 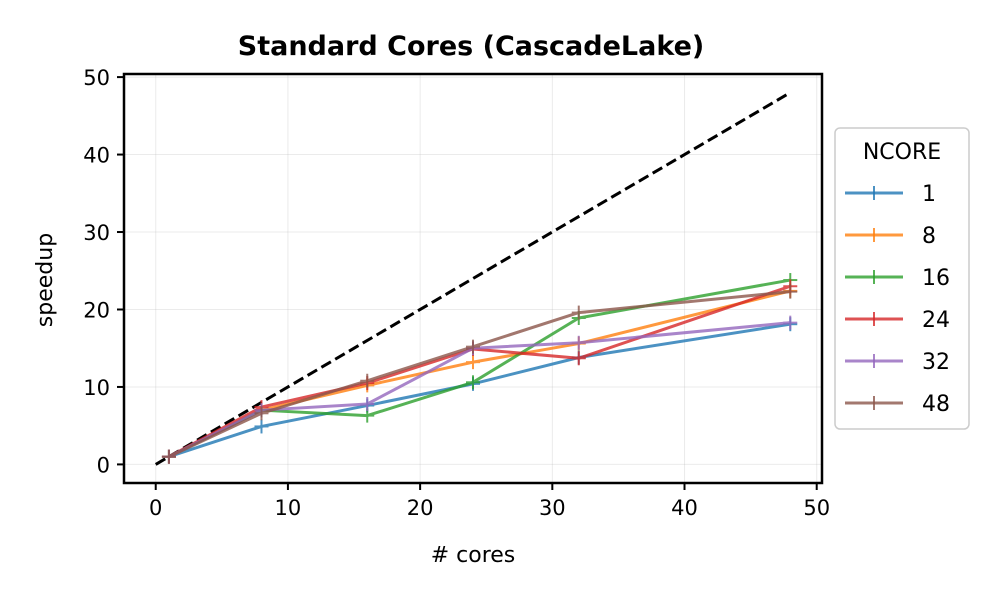 What do you see at coordinates (897, 299) in the screenshot?
I see `legend-items: 1 8 16 24 32 48` at bounding box center [897, 299].